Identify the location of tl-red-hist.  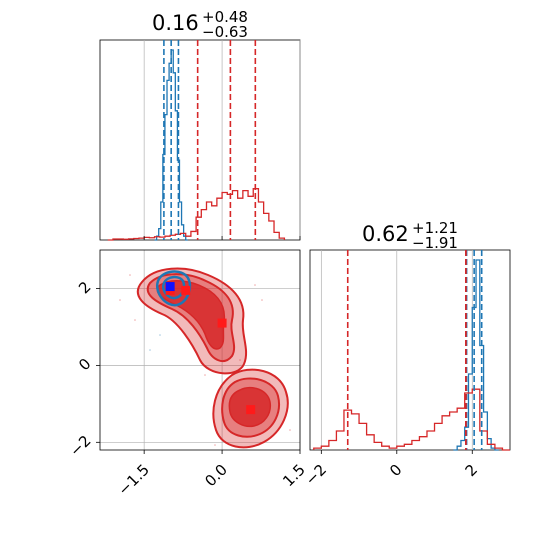
(196, 214).